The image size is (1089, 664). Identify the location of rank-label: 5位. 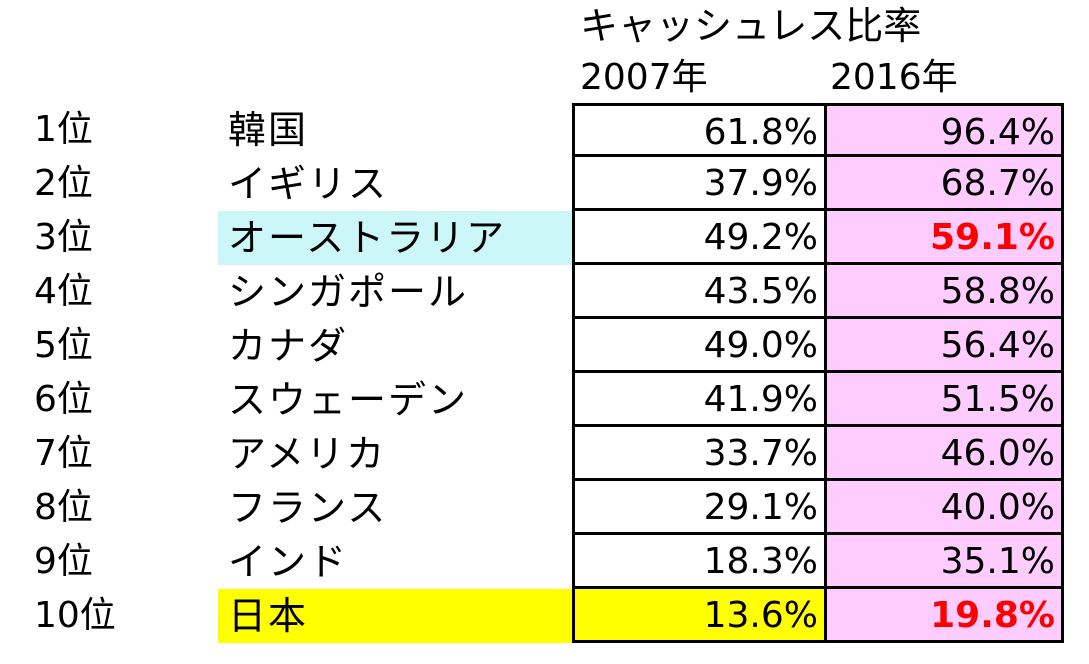
(63, 345).